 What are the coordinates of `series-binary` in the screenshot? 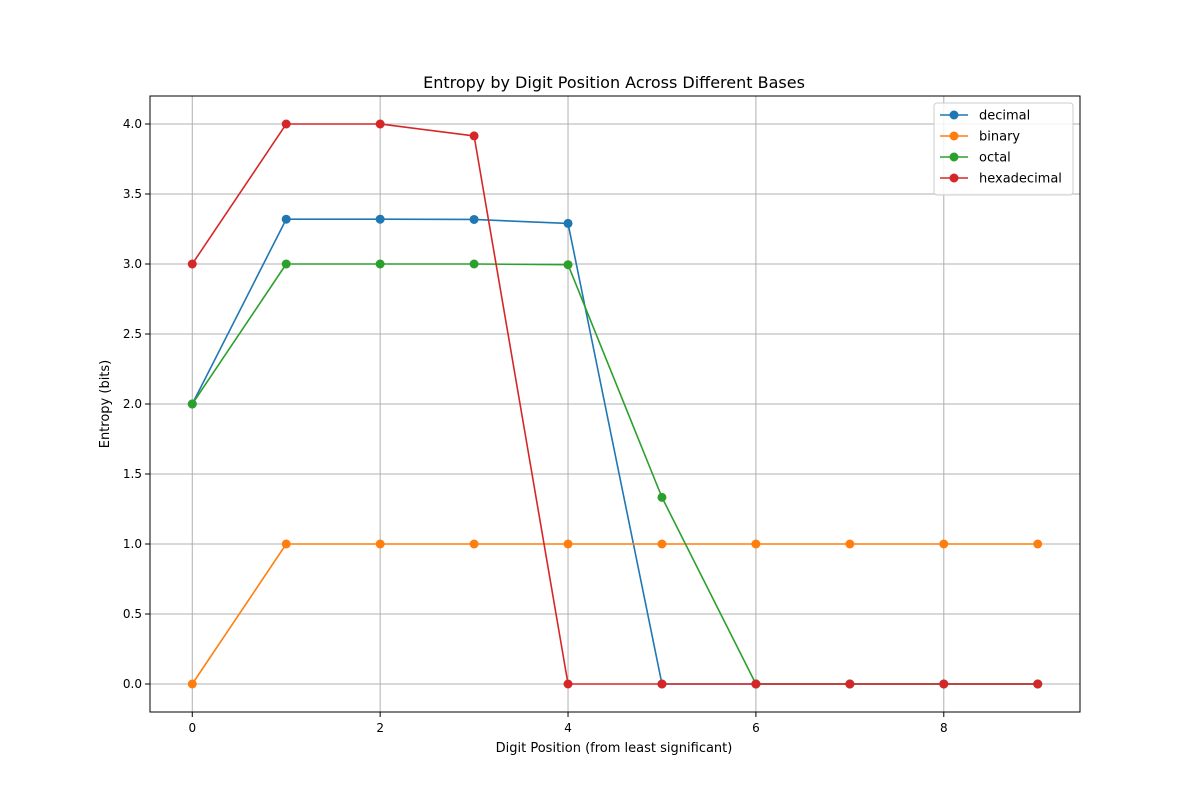 It's located at (615, 614).